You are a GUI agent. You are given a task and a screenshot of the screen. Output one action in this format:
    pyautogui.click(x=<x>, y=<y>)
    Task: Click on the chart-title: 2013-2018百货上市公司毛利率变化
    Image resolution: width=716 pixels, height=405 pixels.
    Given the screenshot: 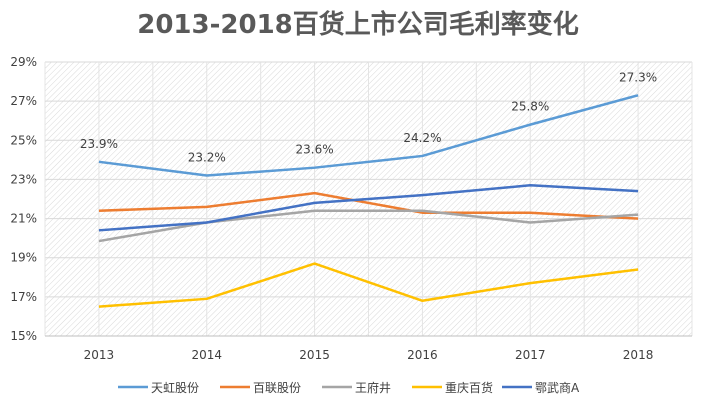 What is the action you would take?
    pyautogui.click(x=358, y=24)
    